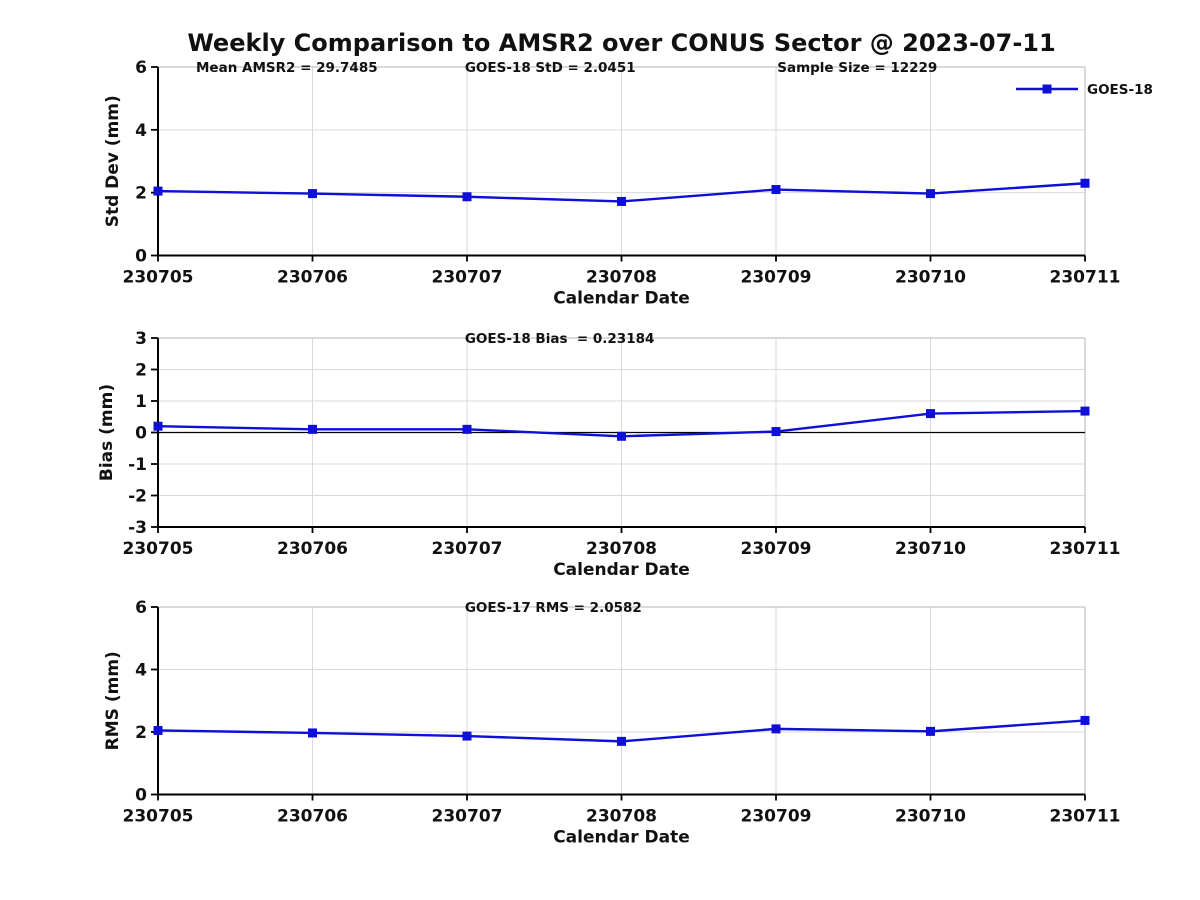 The width and height of the screenshot is (1200, 900). What do you see at coordinates (137, 497) in the screenshot?
I see `y-tick-label: -2` at bounding box center [137, 497].